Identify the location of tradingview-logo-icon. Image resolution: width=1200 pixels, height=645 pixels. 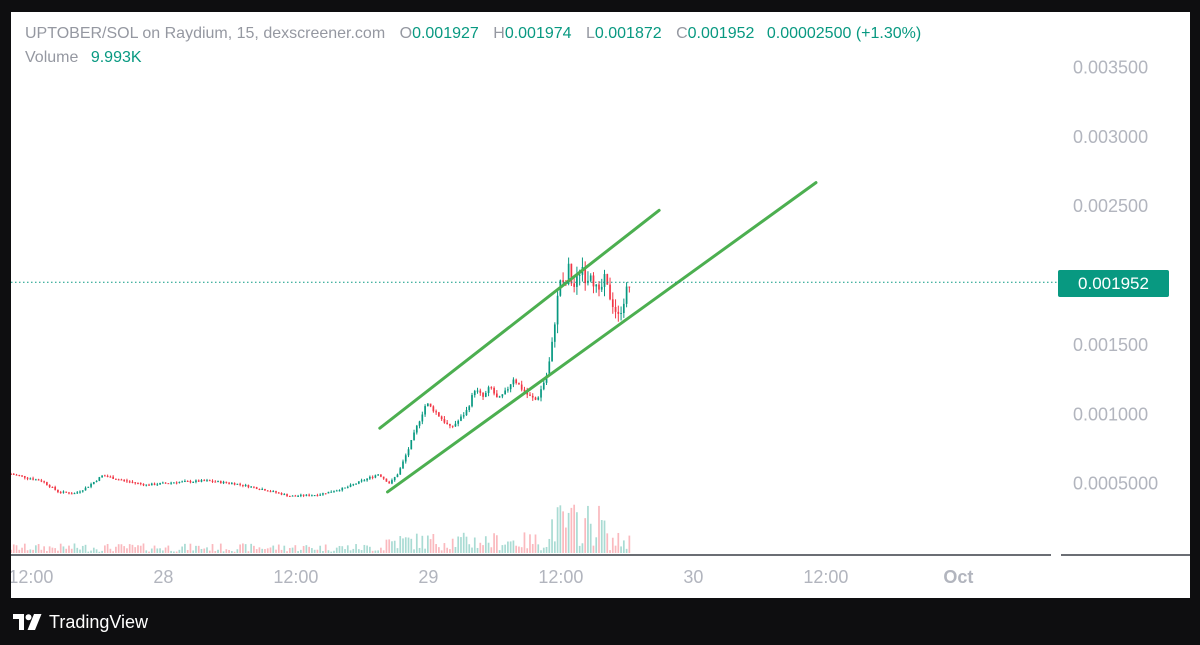
(27, 622).